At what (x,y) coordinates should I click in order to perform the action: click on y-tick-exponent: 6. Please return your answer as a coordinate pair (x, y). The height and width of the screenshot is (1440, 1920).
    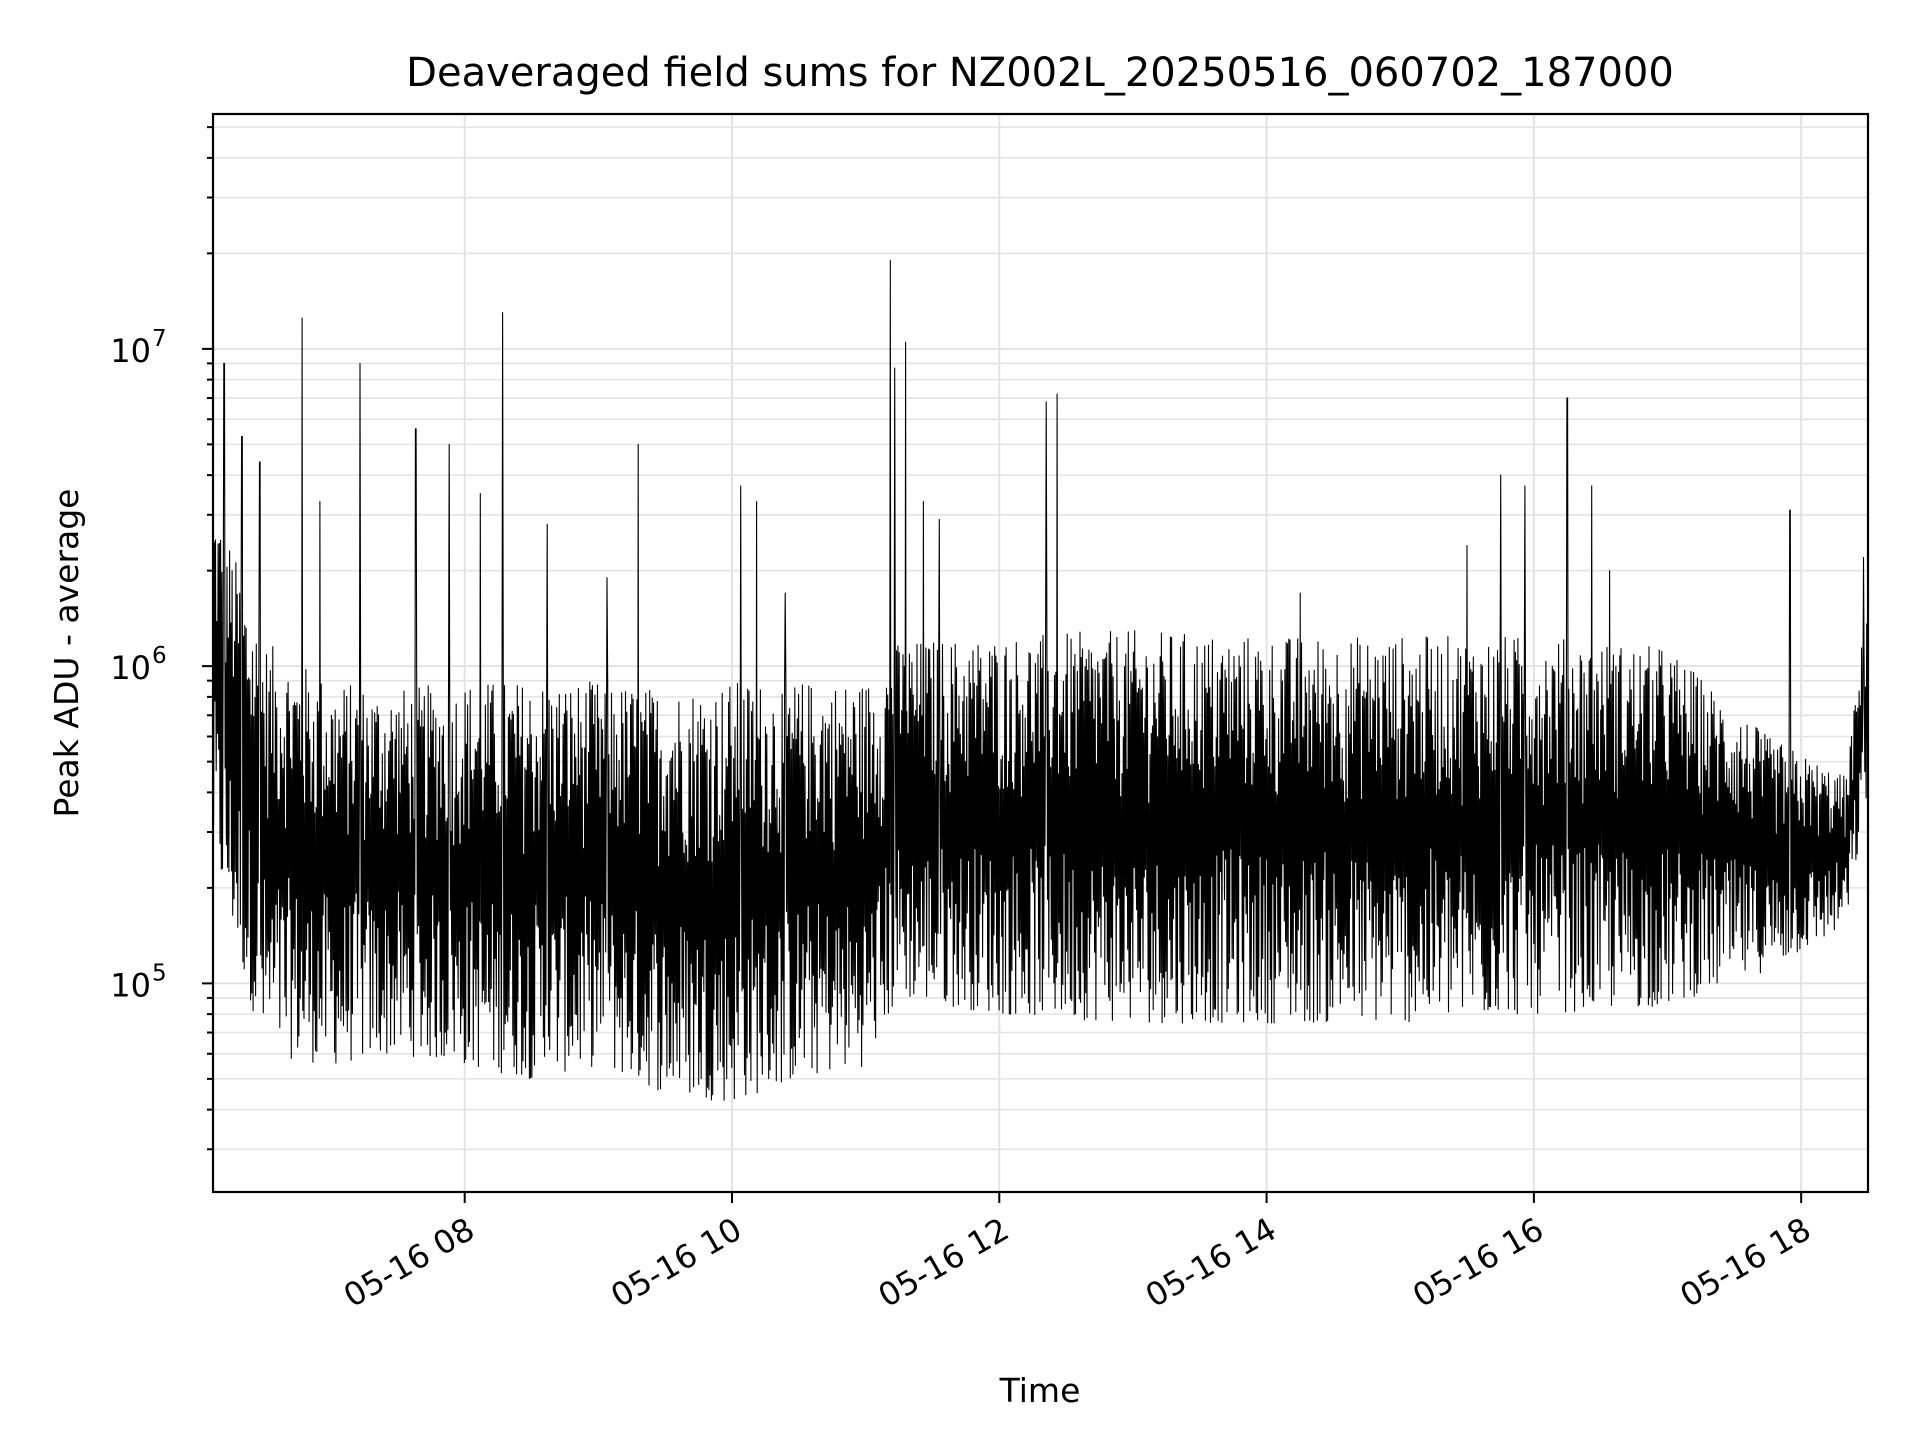
    Looking at the image, I should click on (159, 656).